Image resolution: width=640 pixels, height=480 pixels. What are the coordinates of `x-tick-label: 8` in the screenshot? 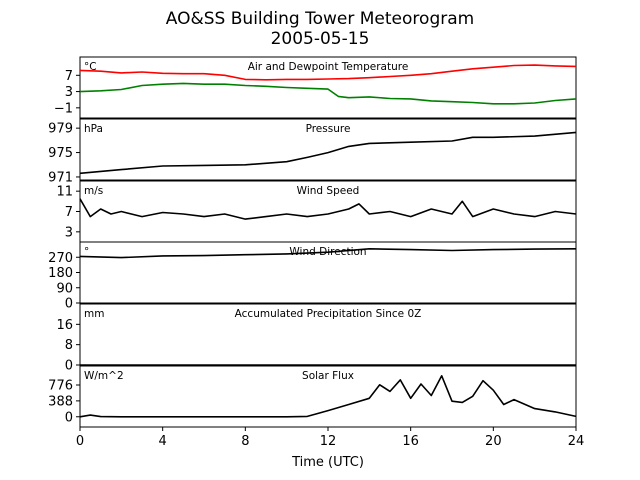 It's located at (245, 441).